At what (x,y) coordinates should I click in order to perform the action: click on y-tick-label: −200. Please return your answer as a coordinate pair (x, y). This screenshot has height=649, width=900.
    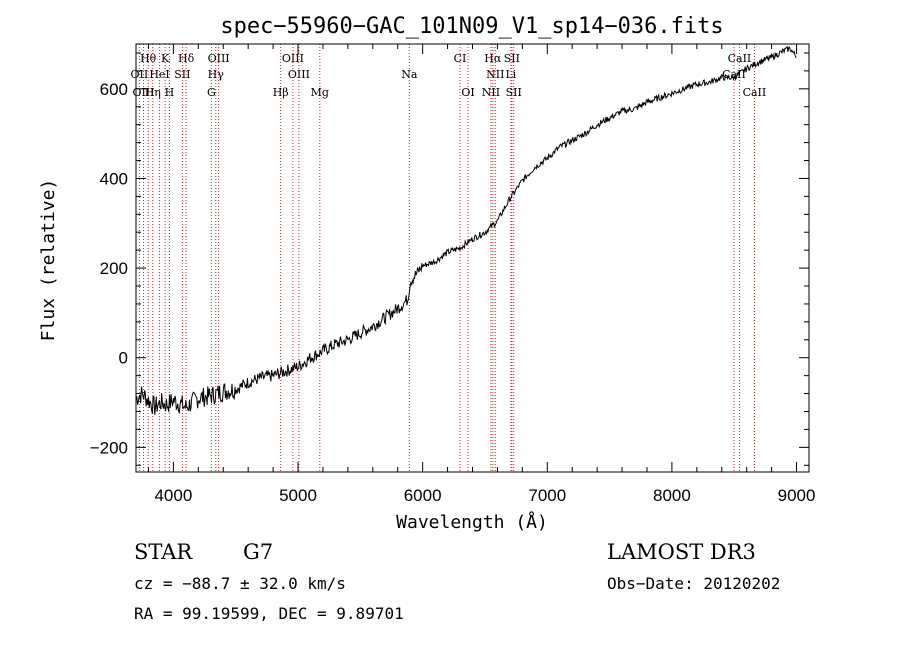
    Looking at the image, I should click on (109, 447).